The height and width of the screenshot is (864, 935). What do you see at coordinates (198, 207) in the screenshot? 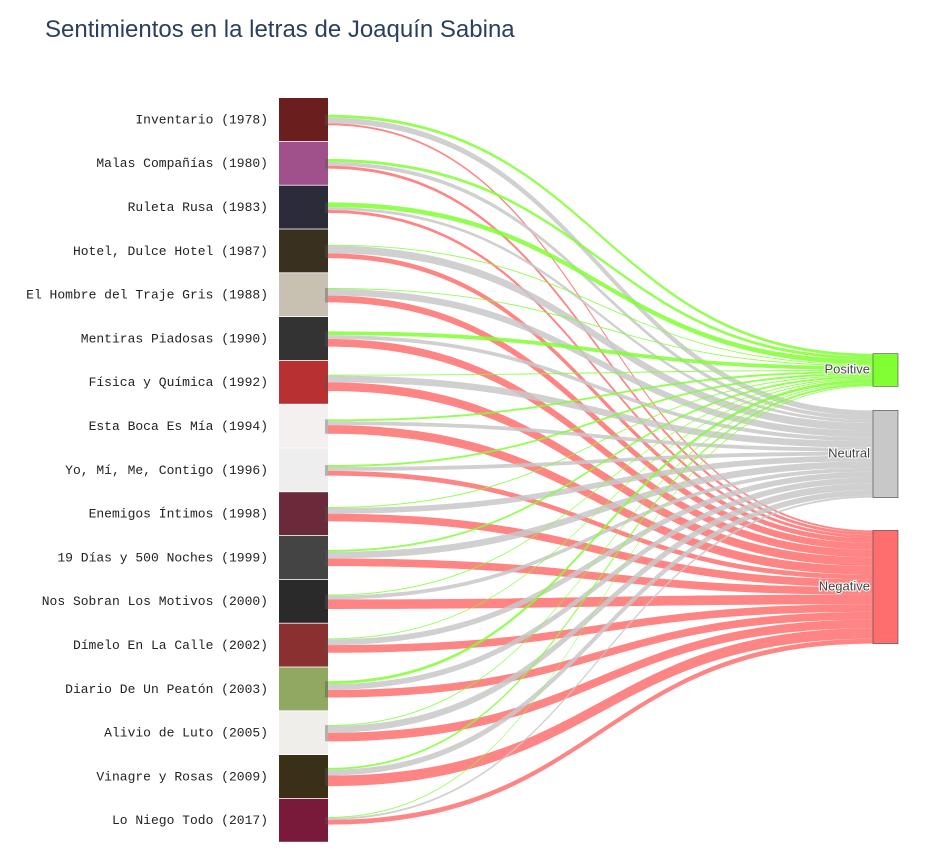
I see `album-label: Ruleta Rusa (1983)` at bounding box center [198, 207].